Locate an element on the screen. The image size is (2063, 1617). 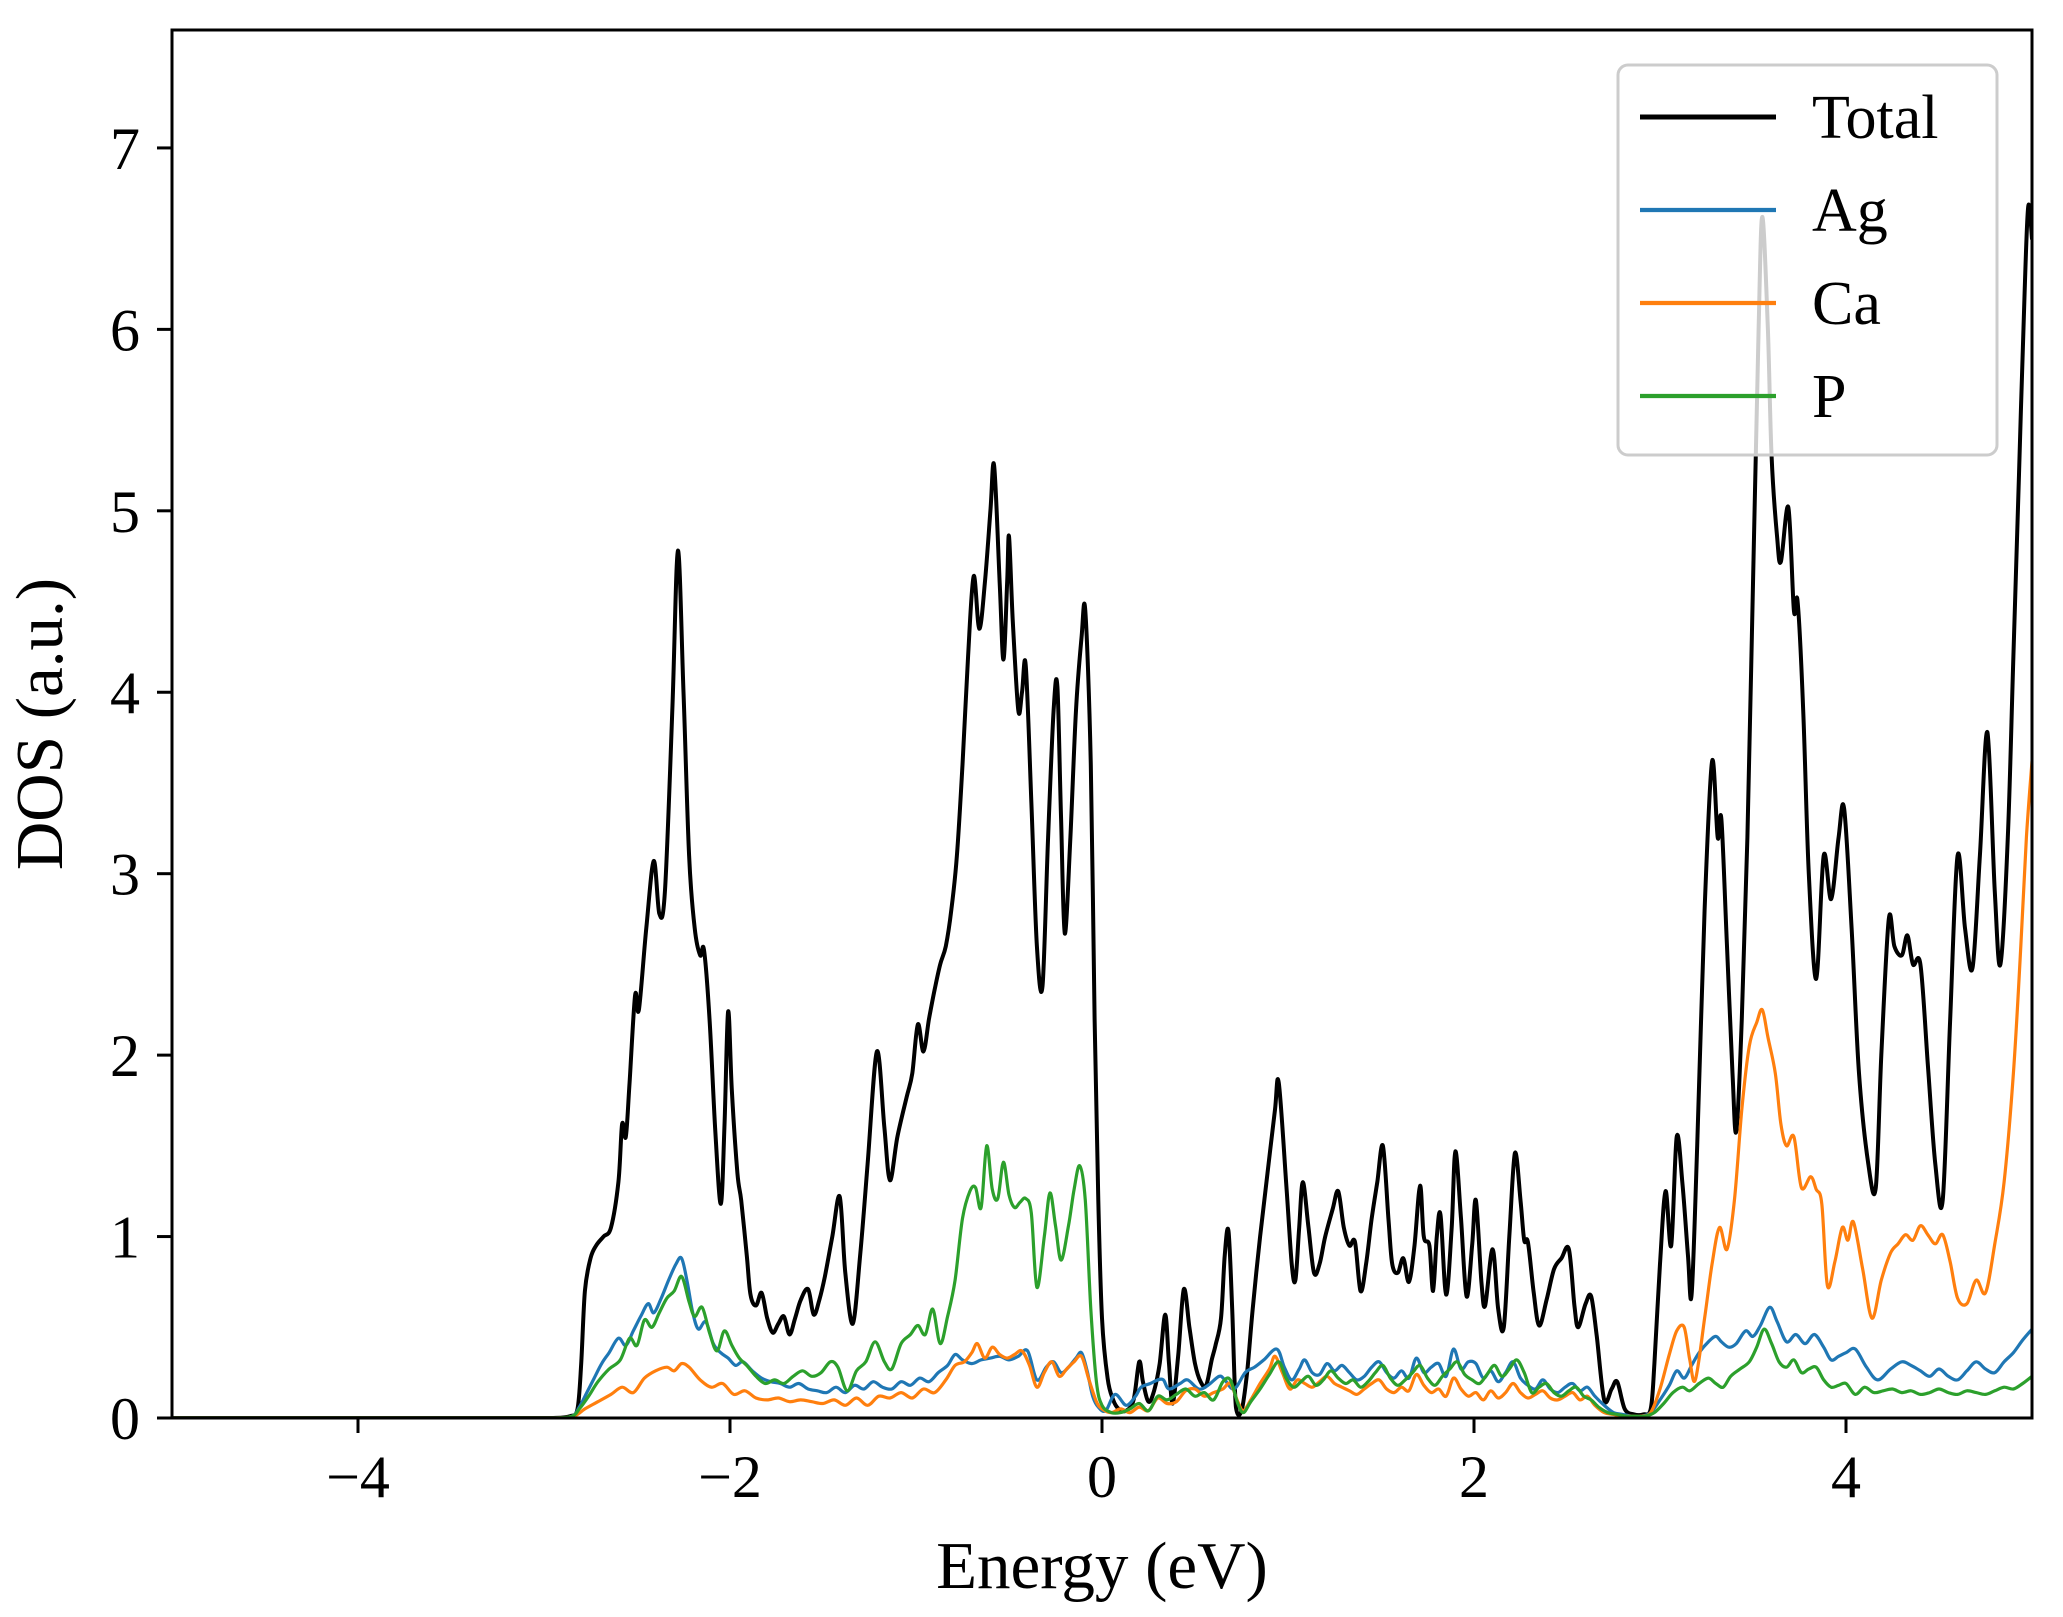
legend: Total Ag Ca P is located at coordinates (1807, 260).